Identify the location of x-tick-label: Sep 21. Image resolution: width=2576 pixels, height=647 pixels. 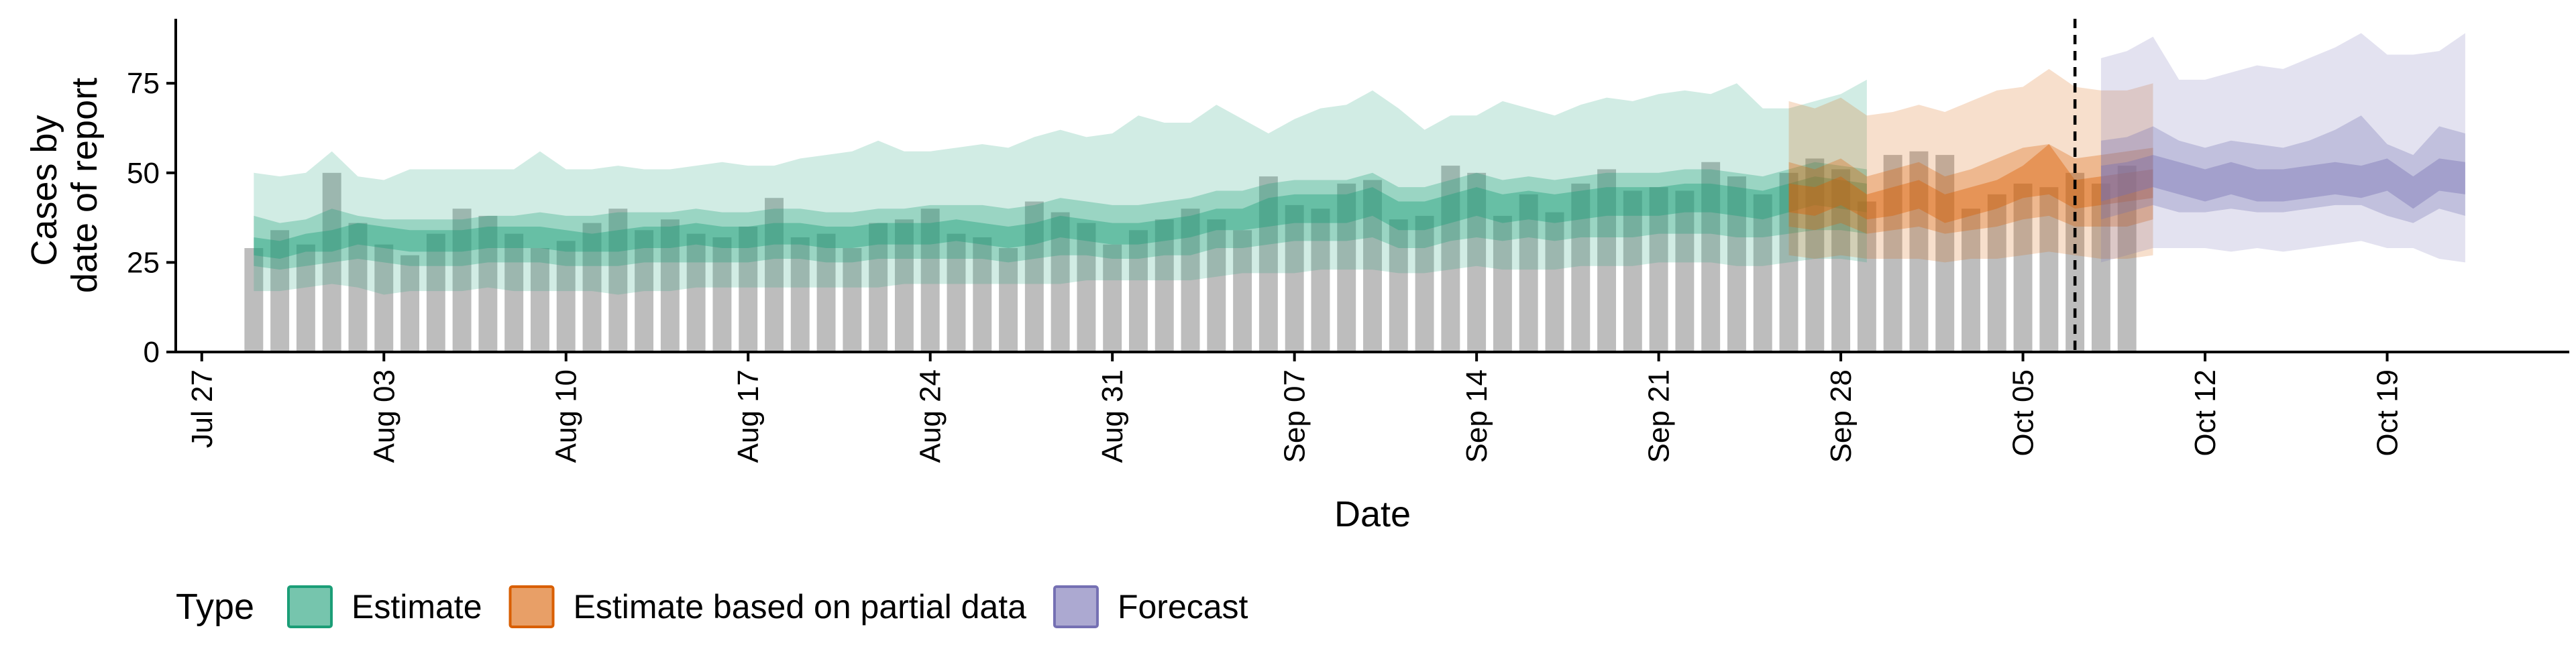
(1659, 416).